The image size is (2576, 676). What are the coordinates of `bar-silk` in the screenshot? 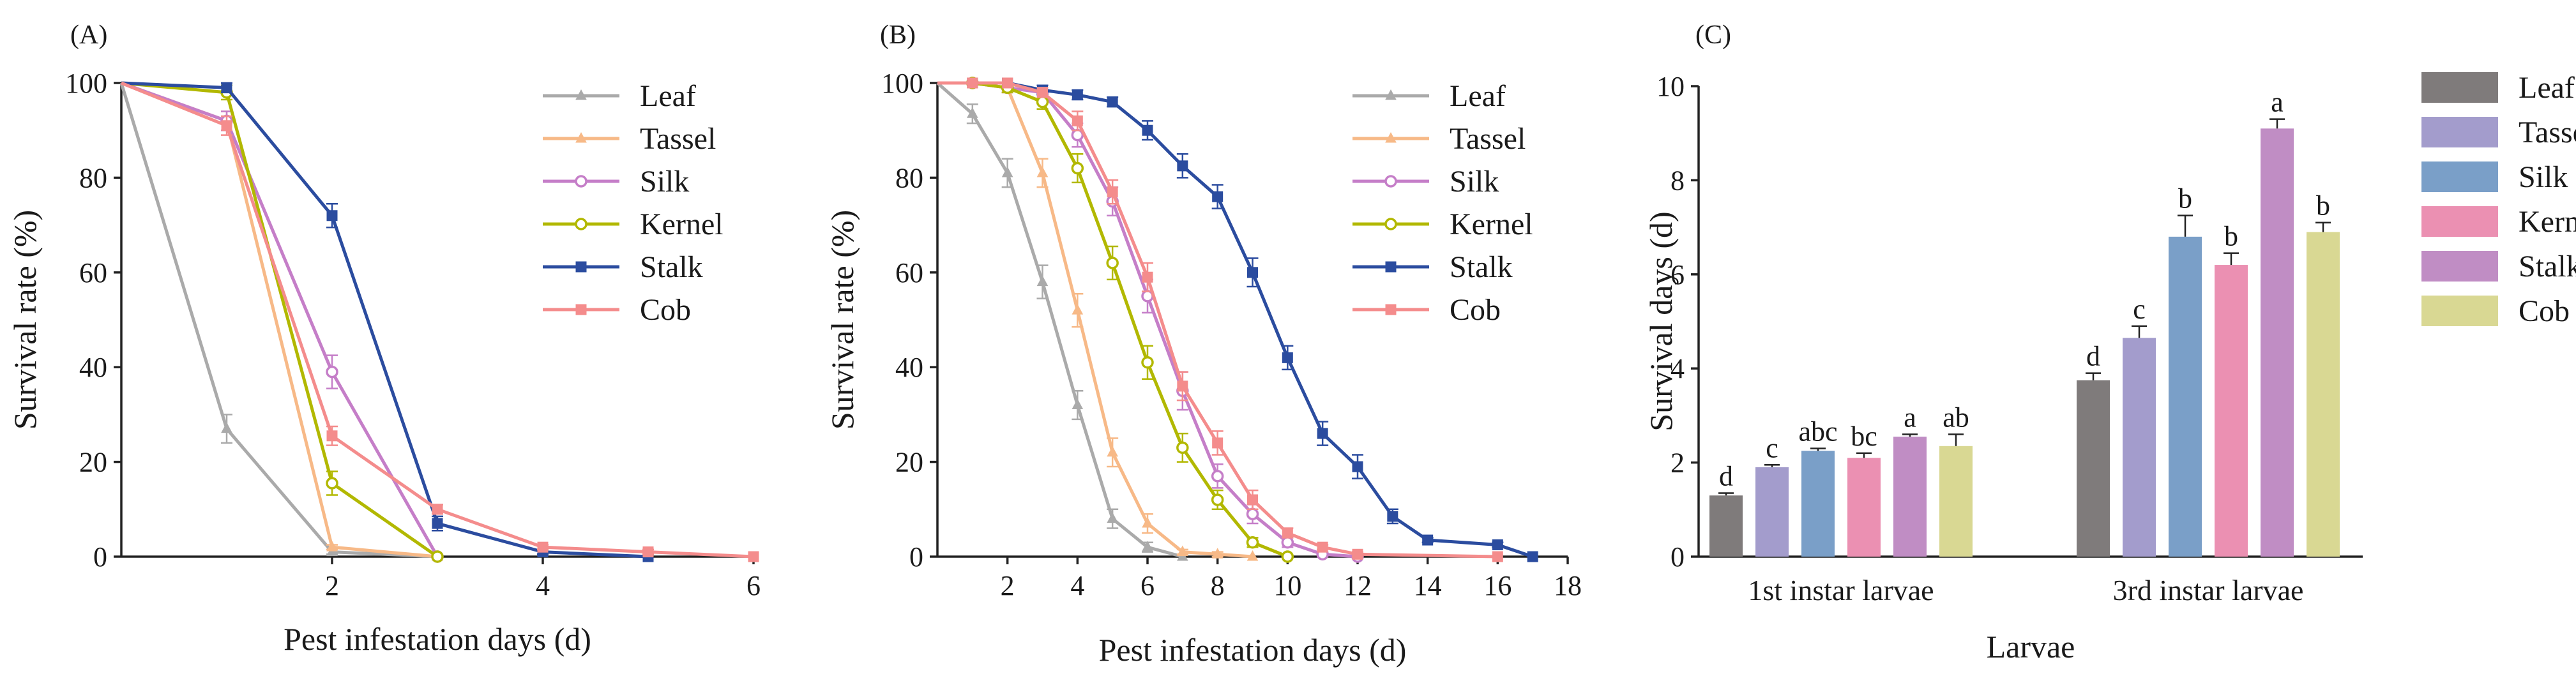 It's located at (2186, 396).